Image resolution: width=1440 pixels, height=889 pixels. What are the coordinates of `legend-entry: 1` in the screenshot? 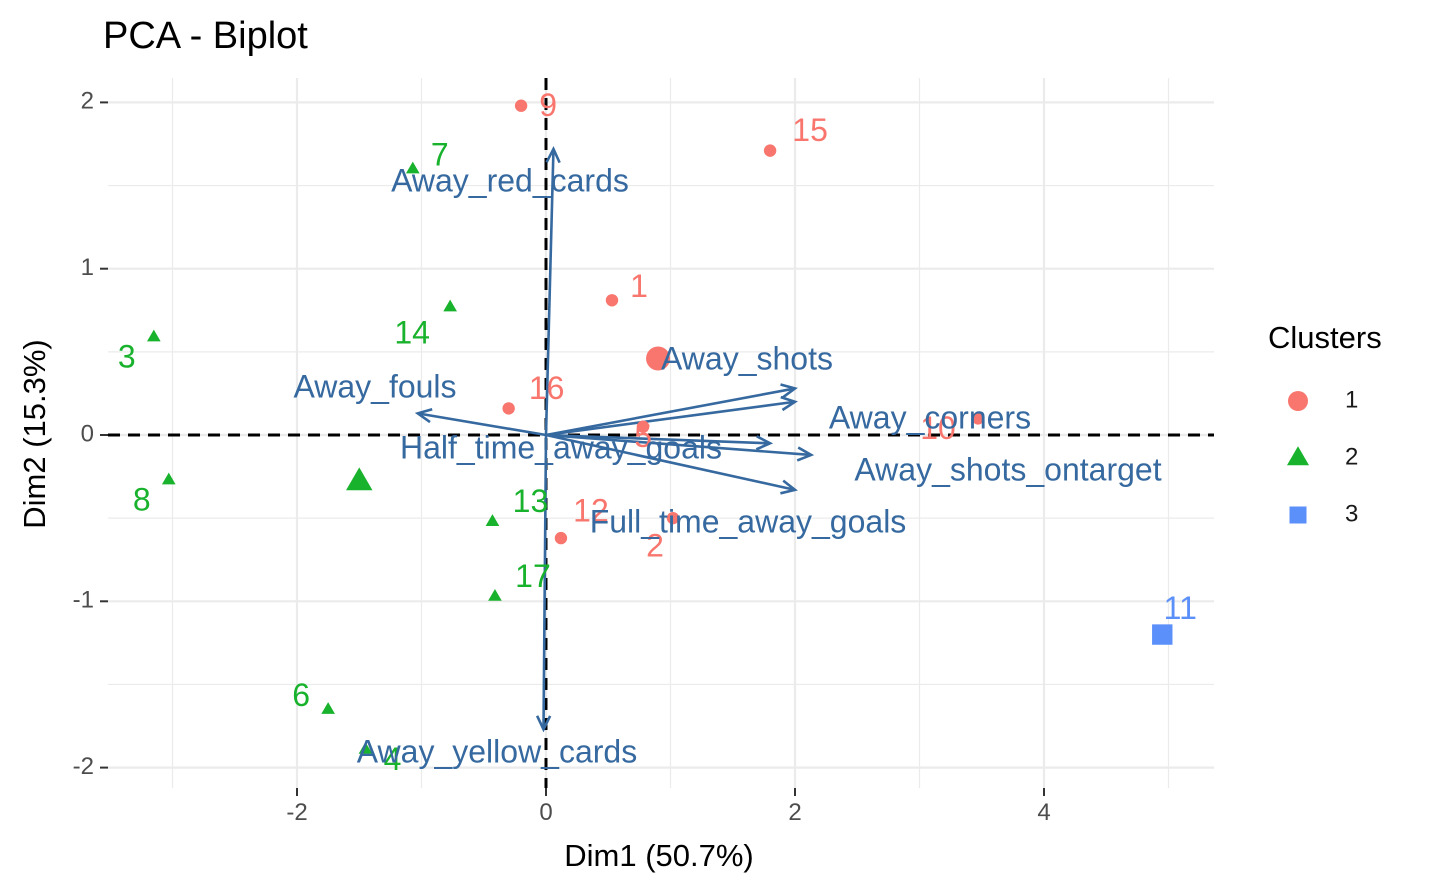 It's located at (1323, 399).